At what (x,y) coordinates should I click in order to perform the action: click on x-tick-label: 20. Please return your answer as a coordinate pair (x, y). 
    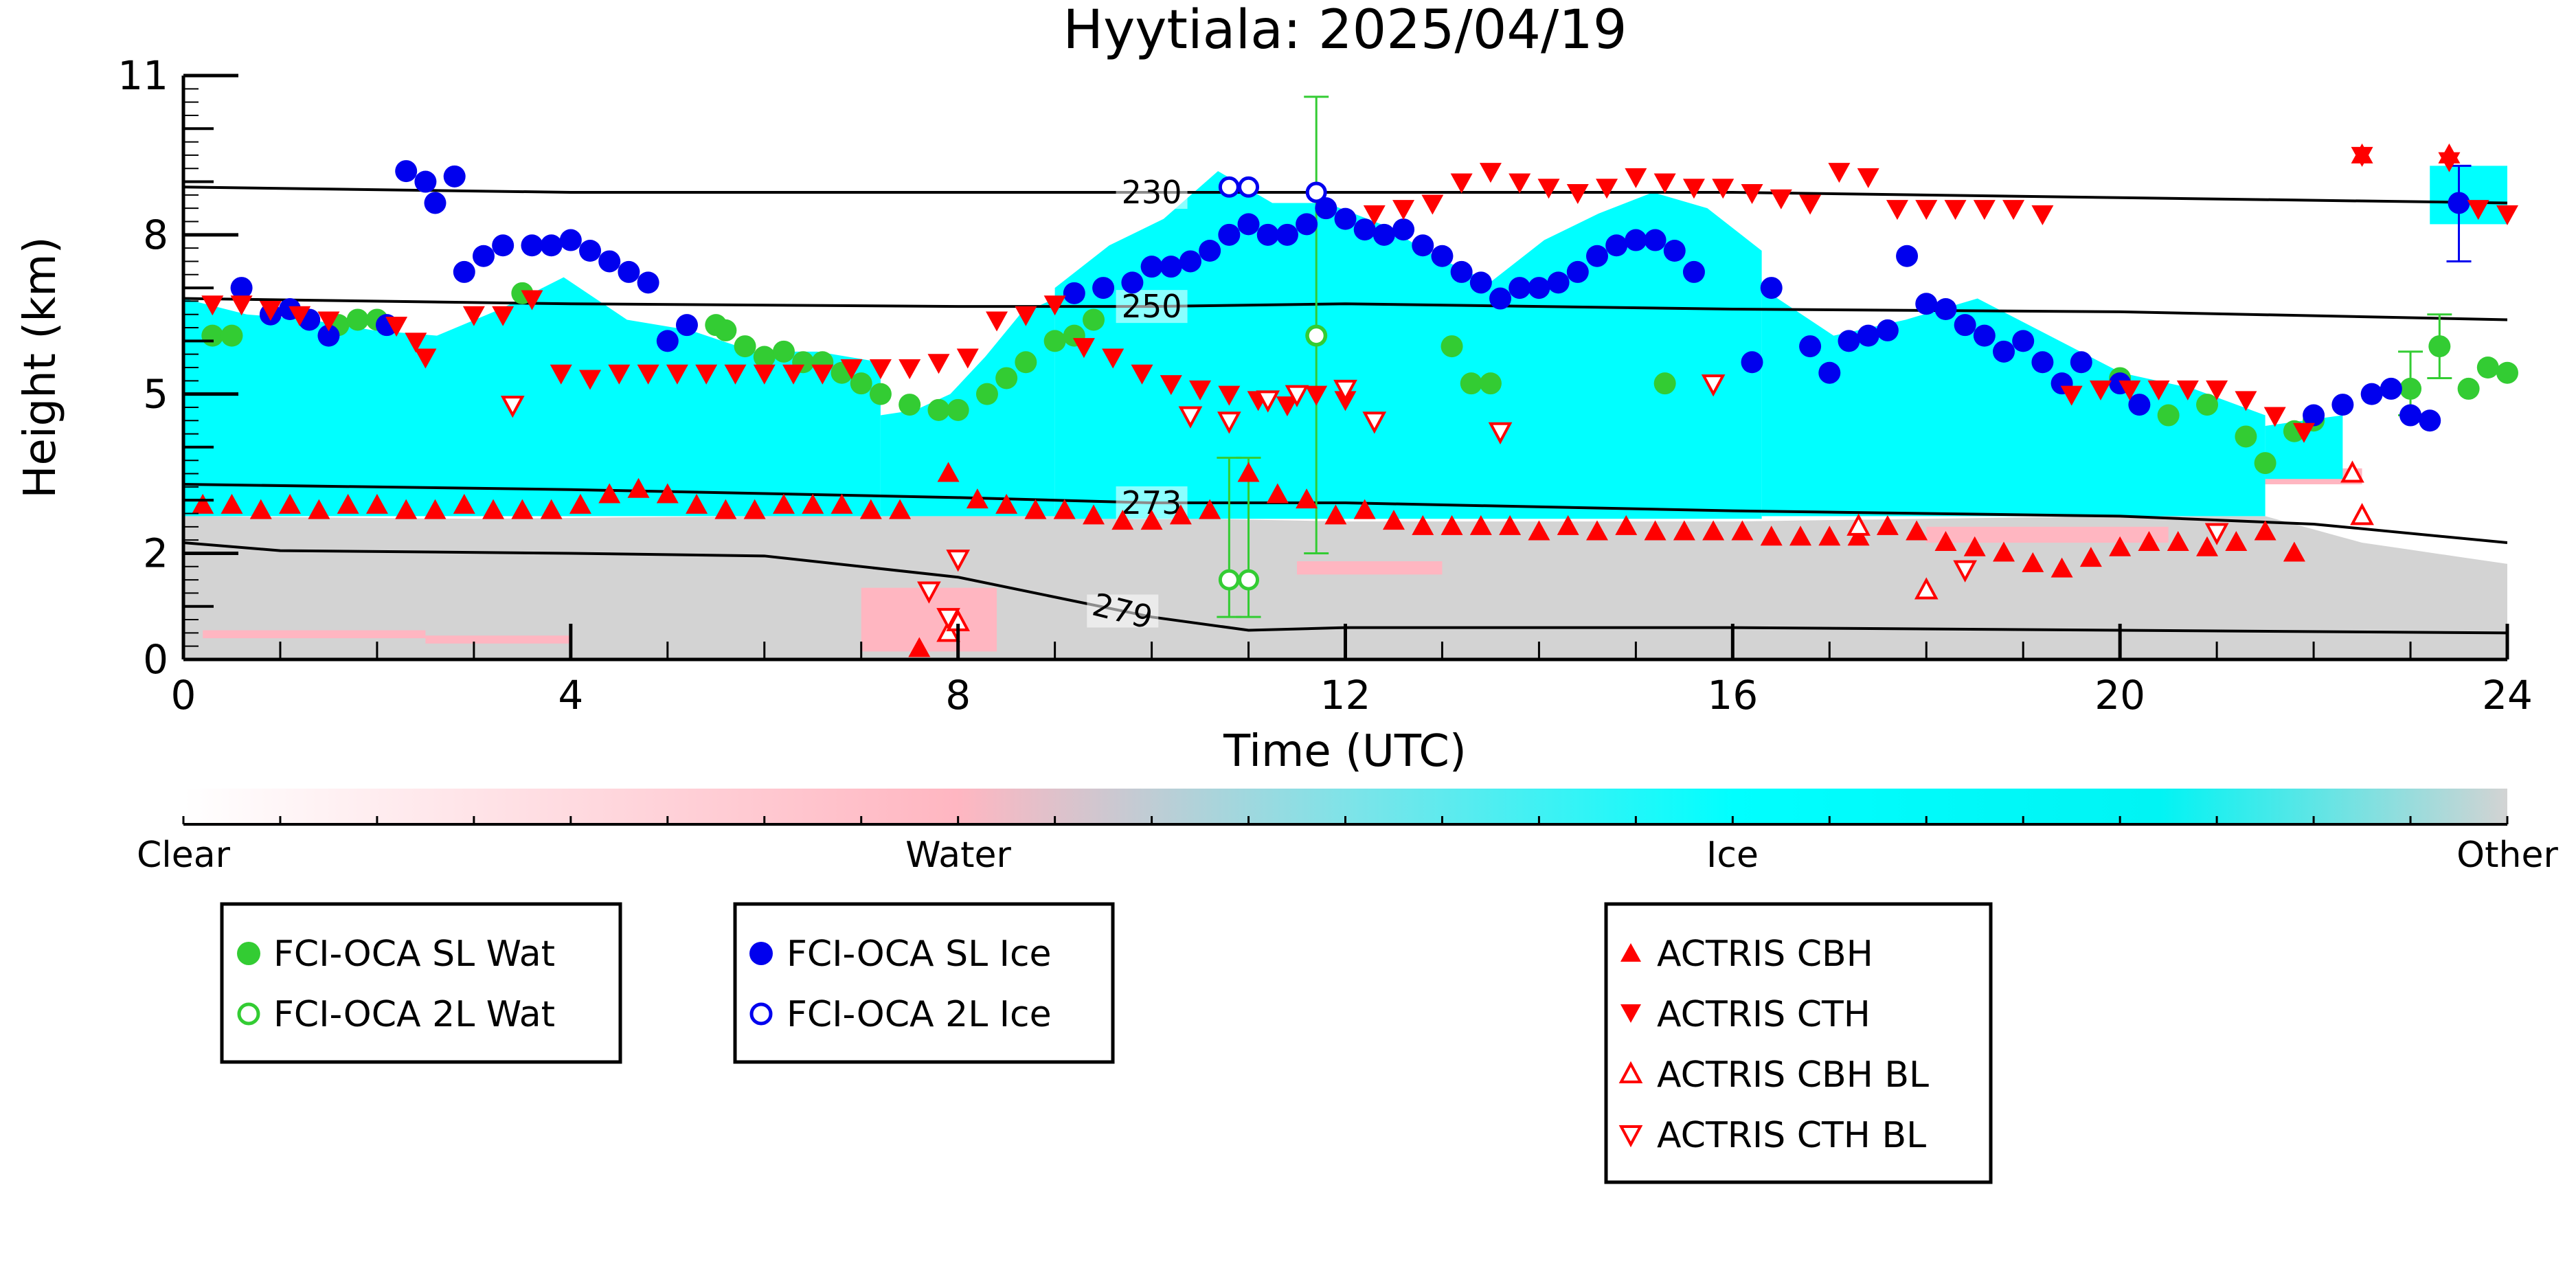
    Looking at the image, I should click on (2119, 695).